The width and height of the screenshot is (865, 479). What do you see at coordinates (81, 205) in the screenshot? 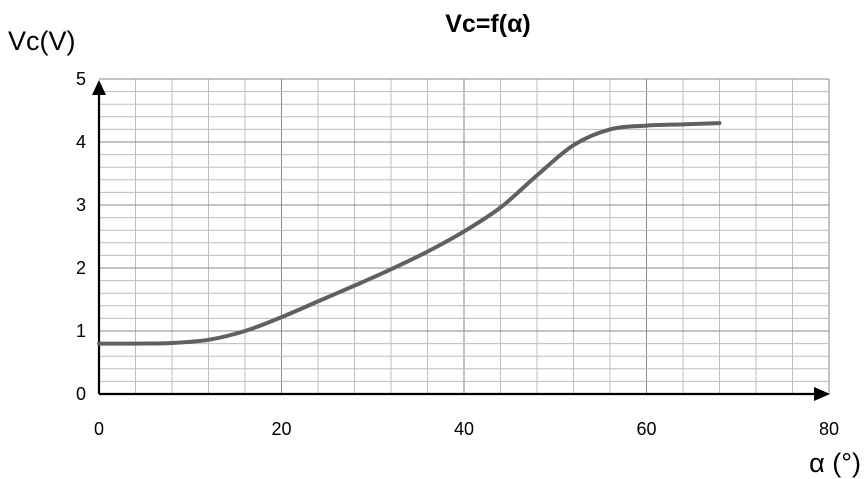
I see `y-tick-label: 3` at bounding box center [81, 205].